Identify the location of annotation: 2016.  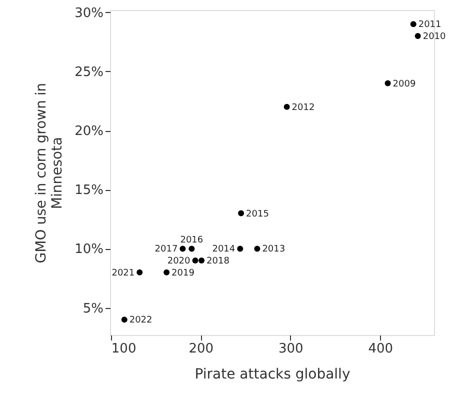
(192, 241).